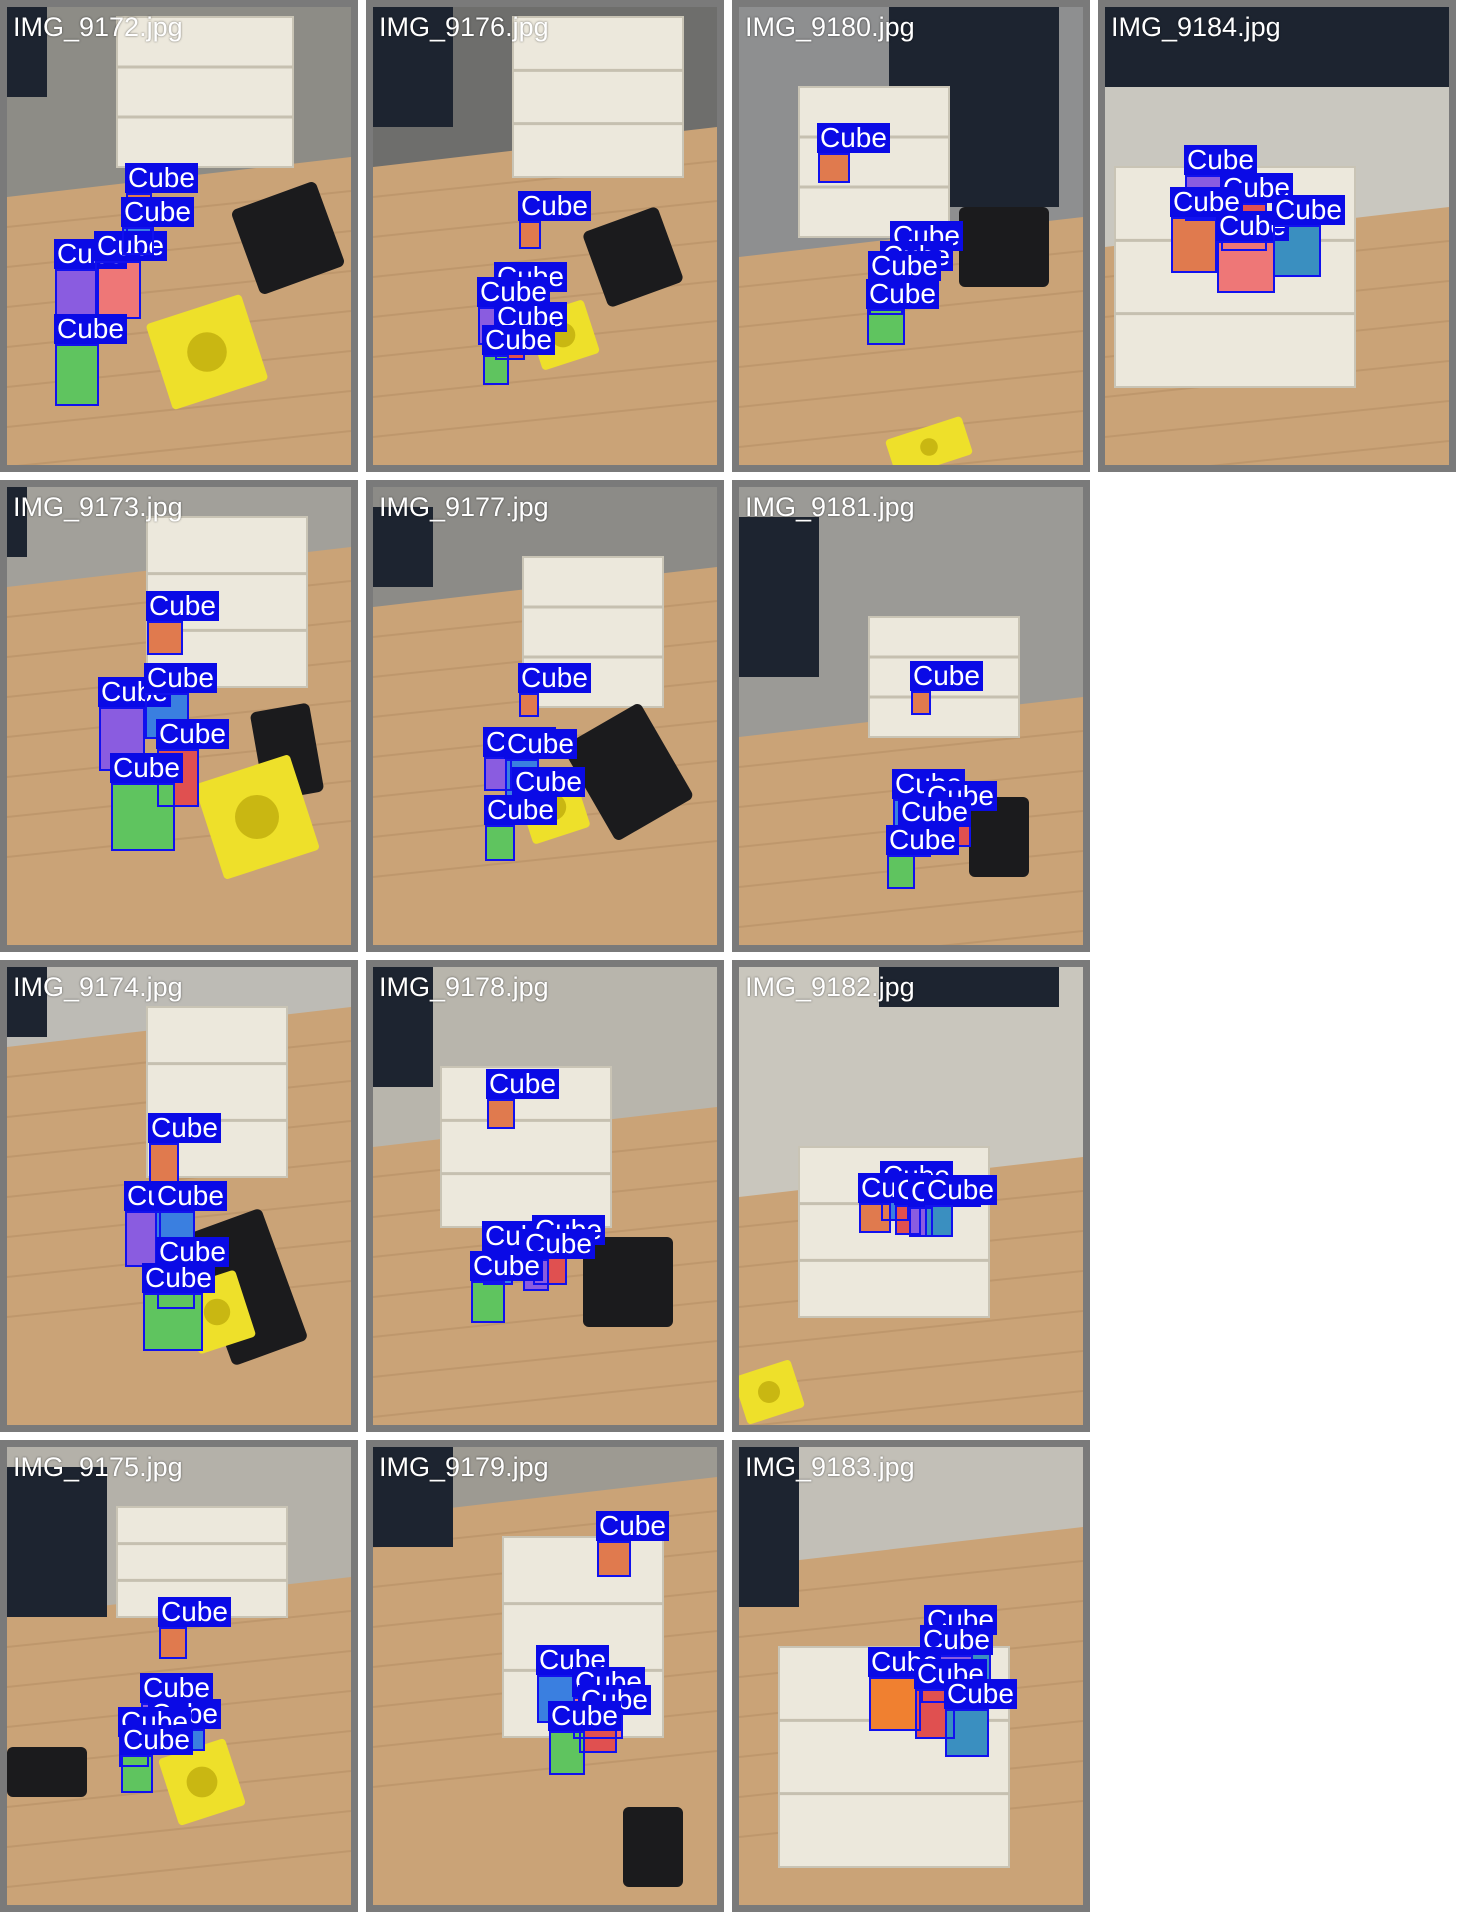 This screenshot has height=1920, width=1464. I want to click on filename-label: IMG_9172.jpg, so click(98, 27).